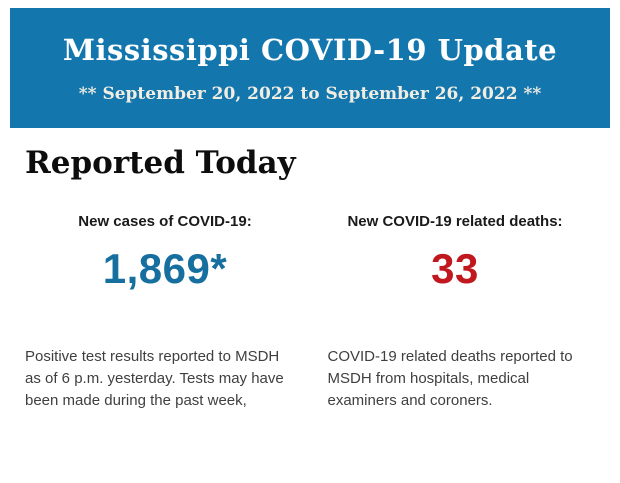 The height and width of the screenshot is (483, 620). Describe the element at coordinates (160, 163) in the screenshot. I see `section-heading: Reported Today` at that location.